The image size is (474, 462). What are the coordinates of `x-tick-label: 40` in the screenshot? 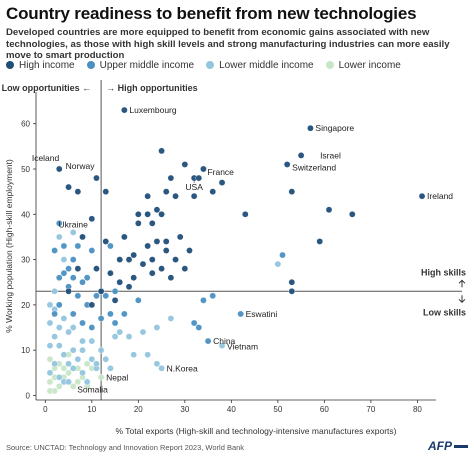 It's located at (231, 409).